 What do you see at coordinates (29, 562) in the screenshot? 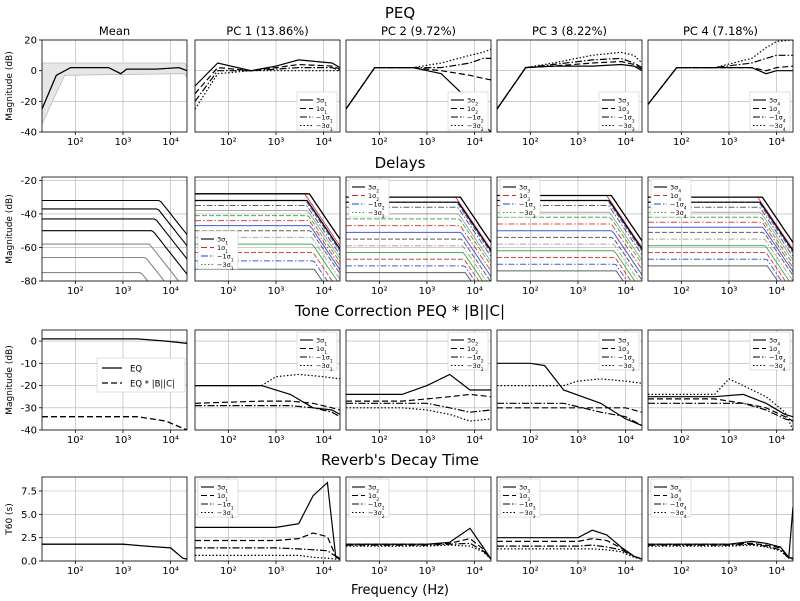
I see `y-tick-label: 0.0` at bounding box center [29, 562].